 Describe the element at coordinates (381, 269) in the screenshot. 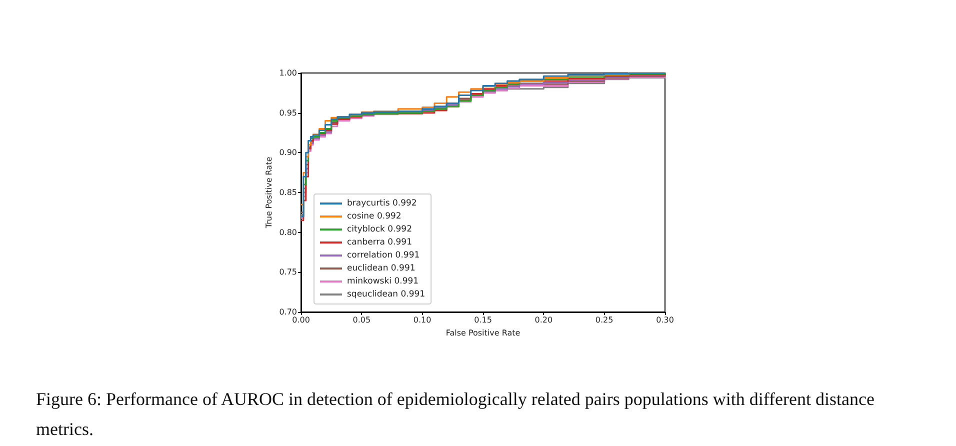

I see `legend-label: euclidean 0.991` at that location.